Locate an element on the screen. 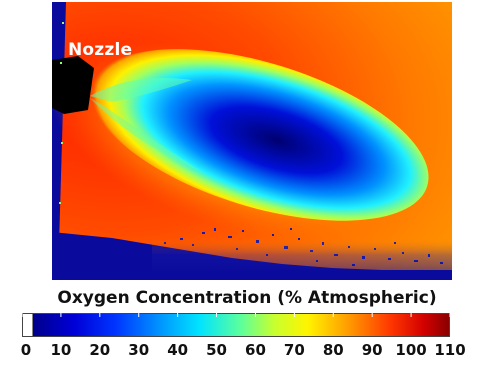 This screenshot has height=366, width=494. colorbar-tick-label: 40 is located at coordinates (178, 350).